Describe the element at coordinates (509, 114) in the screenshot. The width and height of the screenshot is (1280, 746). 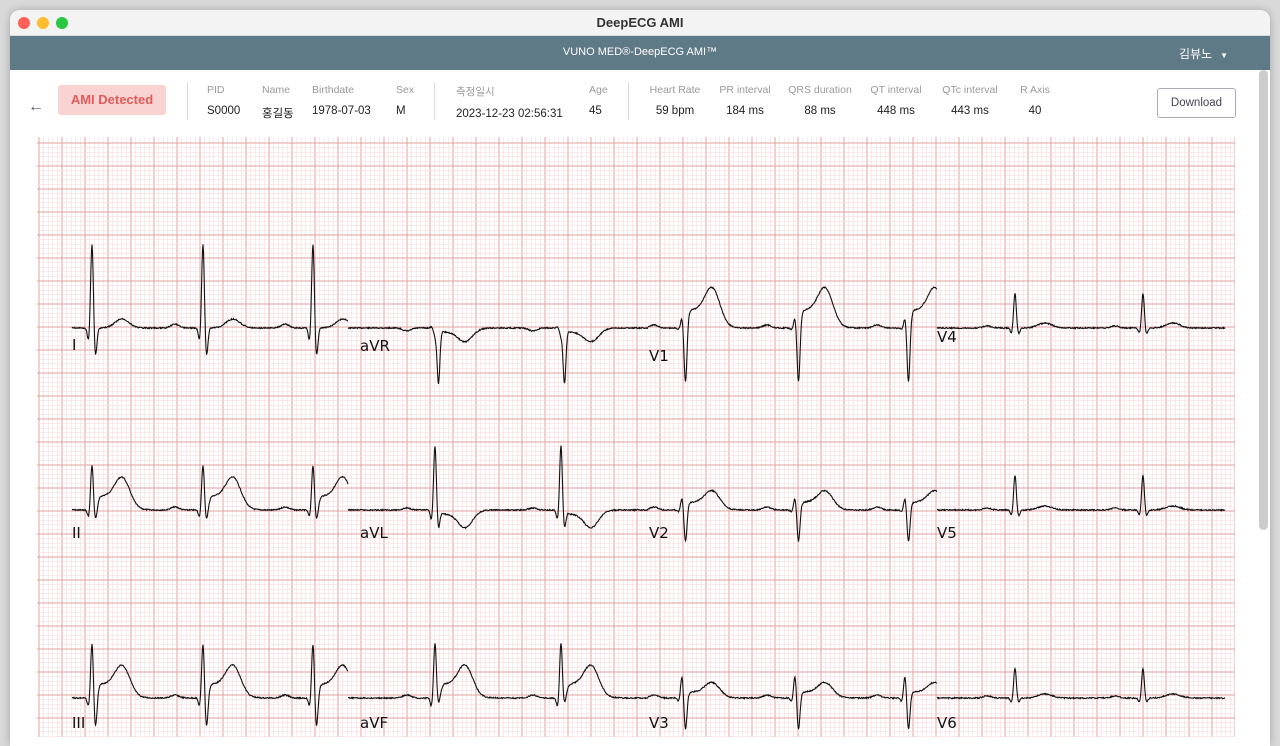
I see `field-value: 2023-12-23 02:56:31` at that location.